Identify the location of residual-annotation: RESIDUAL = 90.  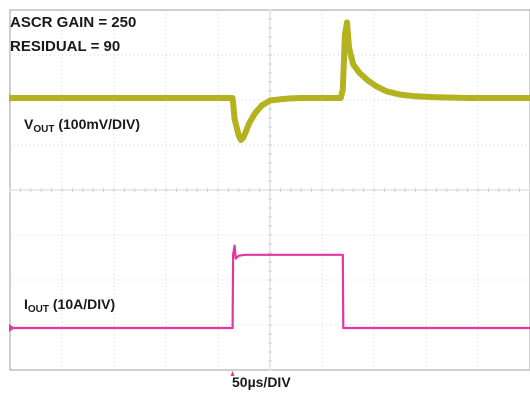
(65, 46).